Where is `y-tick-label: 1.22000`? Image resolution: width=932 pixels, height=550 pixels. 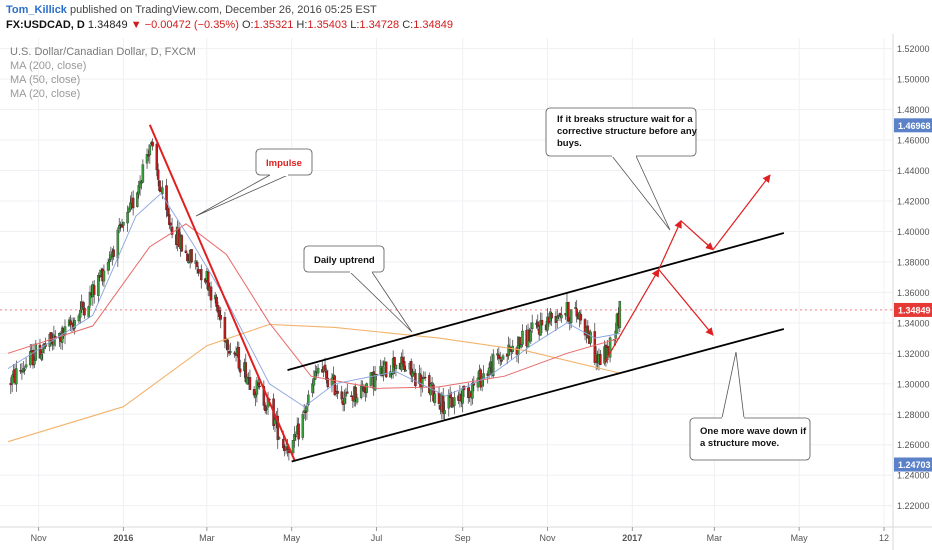
y-tick-label: 1.22000 is located at coordinates (913, 506).